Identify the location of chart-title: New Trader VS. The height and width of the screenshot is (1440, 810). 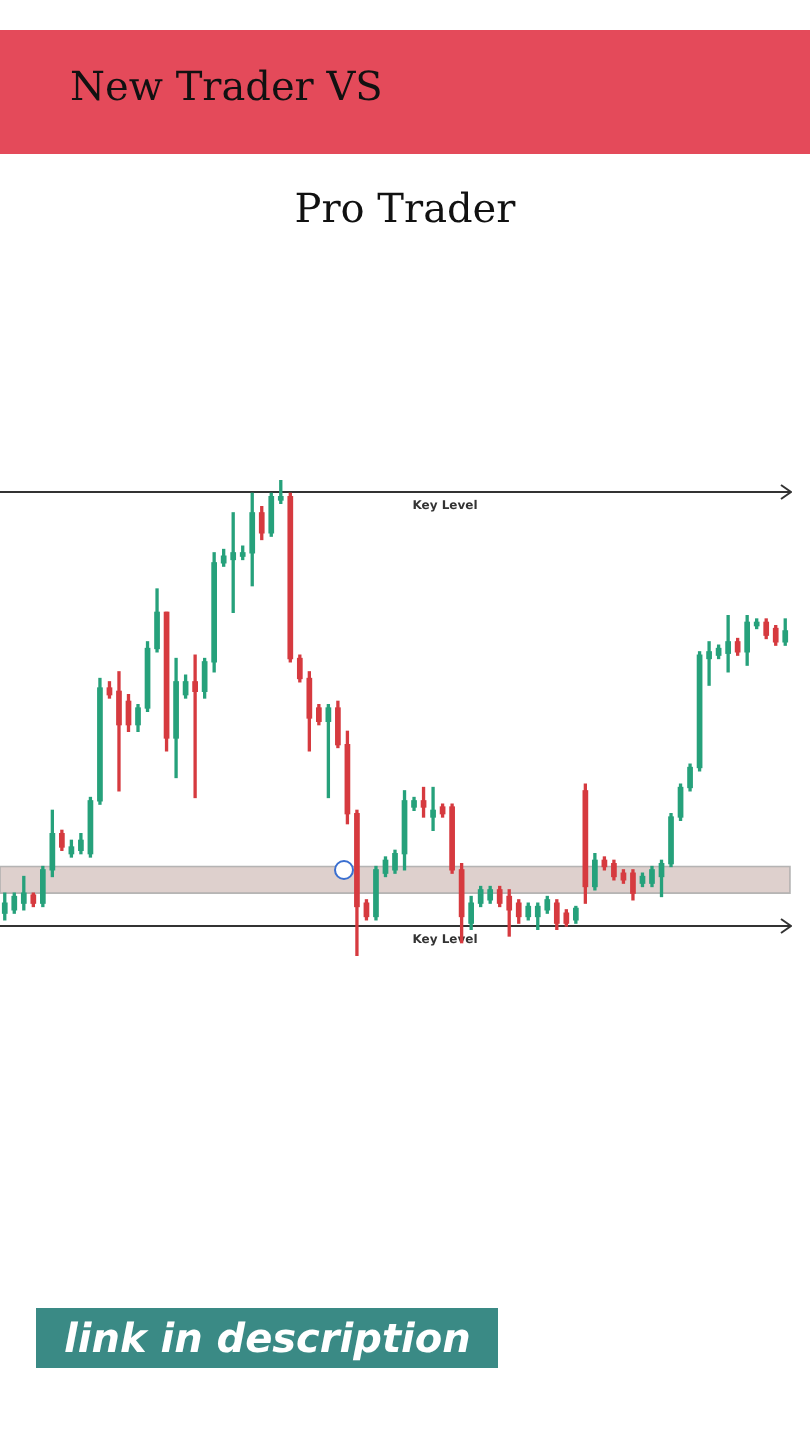
(226, 86).